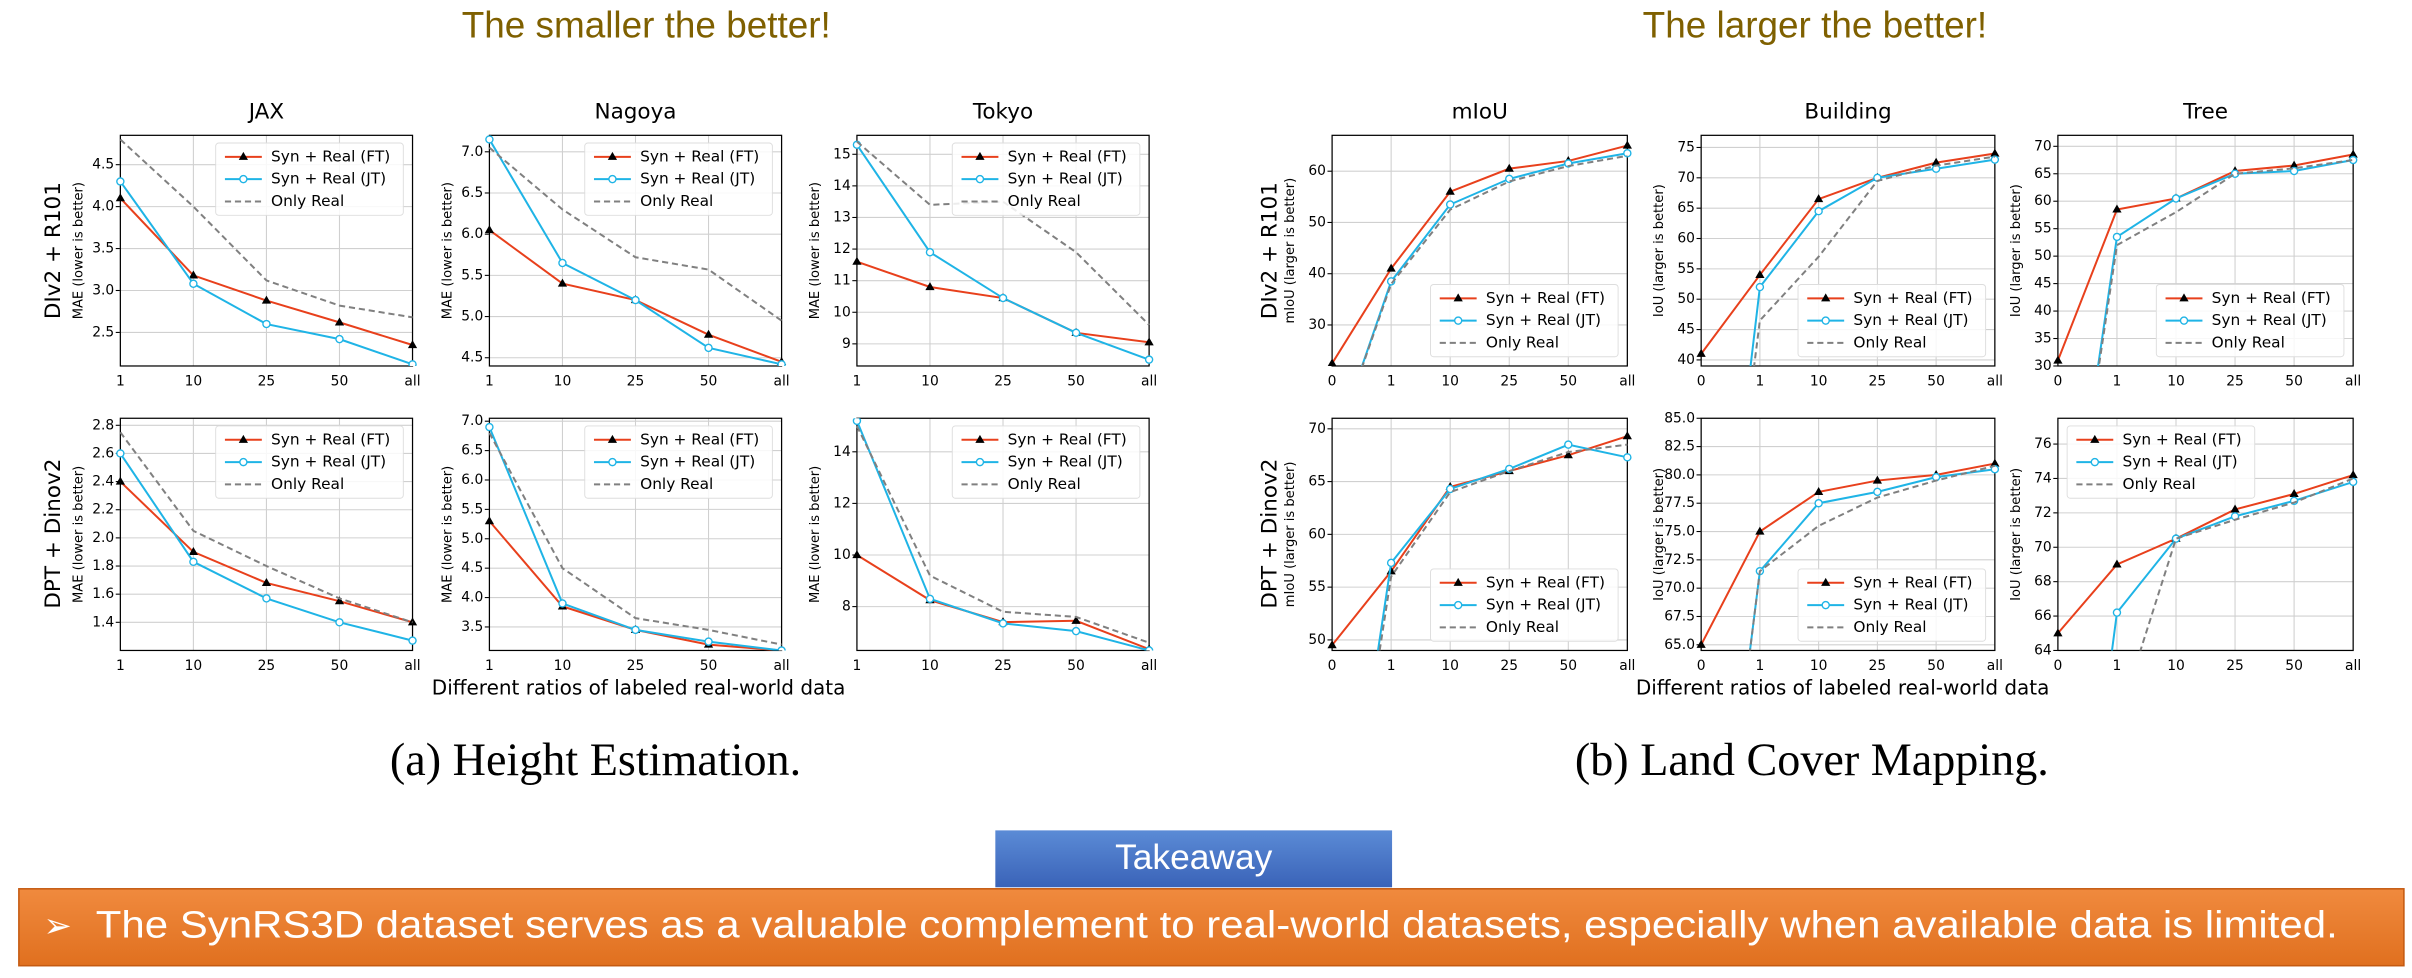 The height and width of the screenshot is (978, 2412). What do you see at coordinates (646, 24) in the screenshot?
I see `panel-header: The smaller the better!` at bounding box center [646, 24].